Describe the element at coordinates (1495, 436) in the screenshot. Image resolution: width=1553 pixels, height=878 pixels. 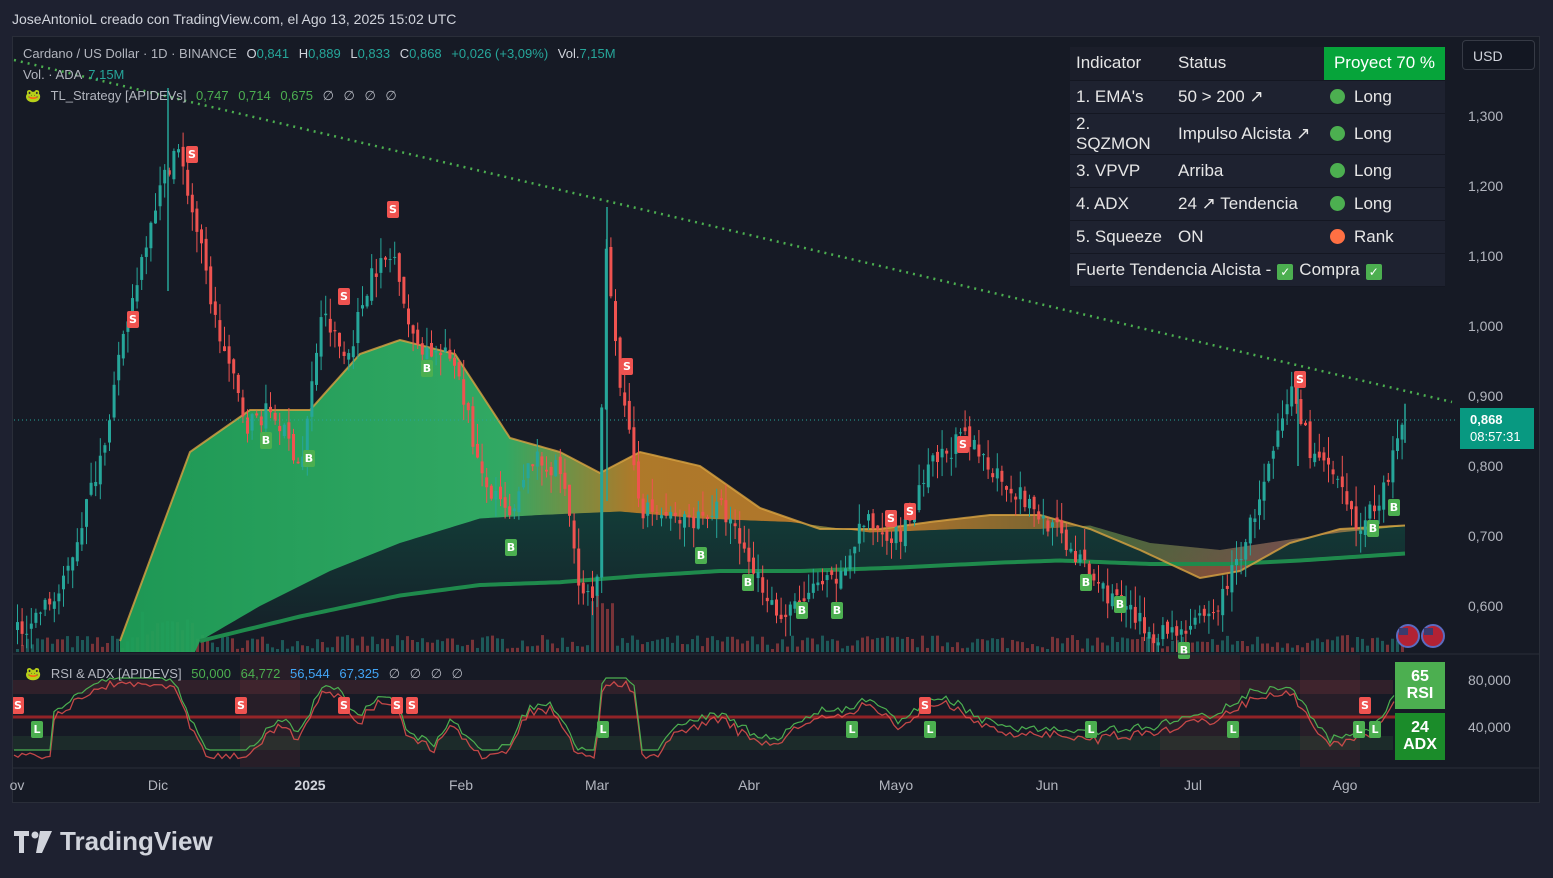
I see `bar-countdown: 08:57:31` at that location.